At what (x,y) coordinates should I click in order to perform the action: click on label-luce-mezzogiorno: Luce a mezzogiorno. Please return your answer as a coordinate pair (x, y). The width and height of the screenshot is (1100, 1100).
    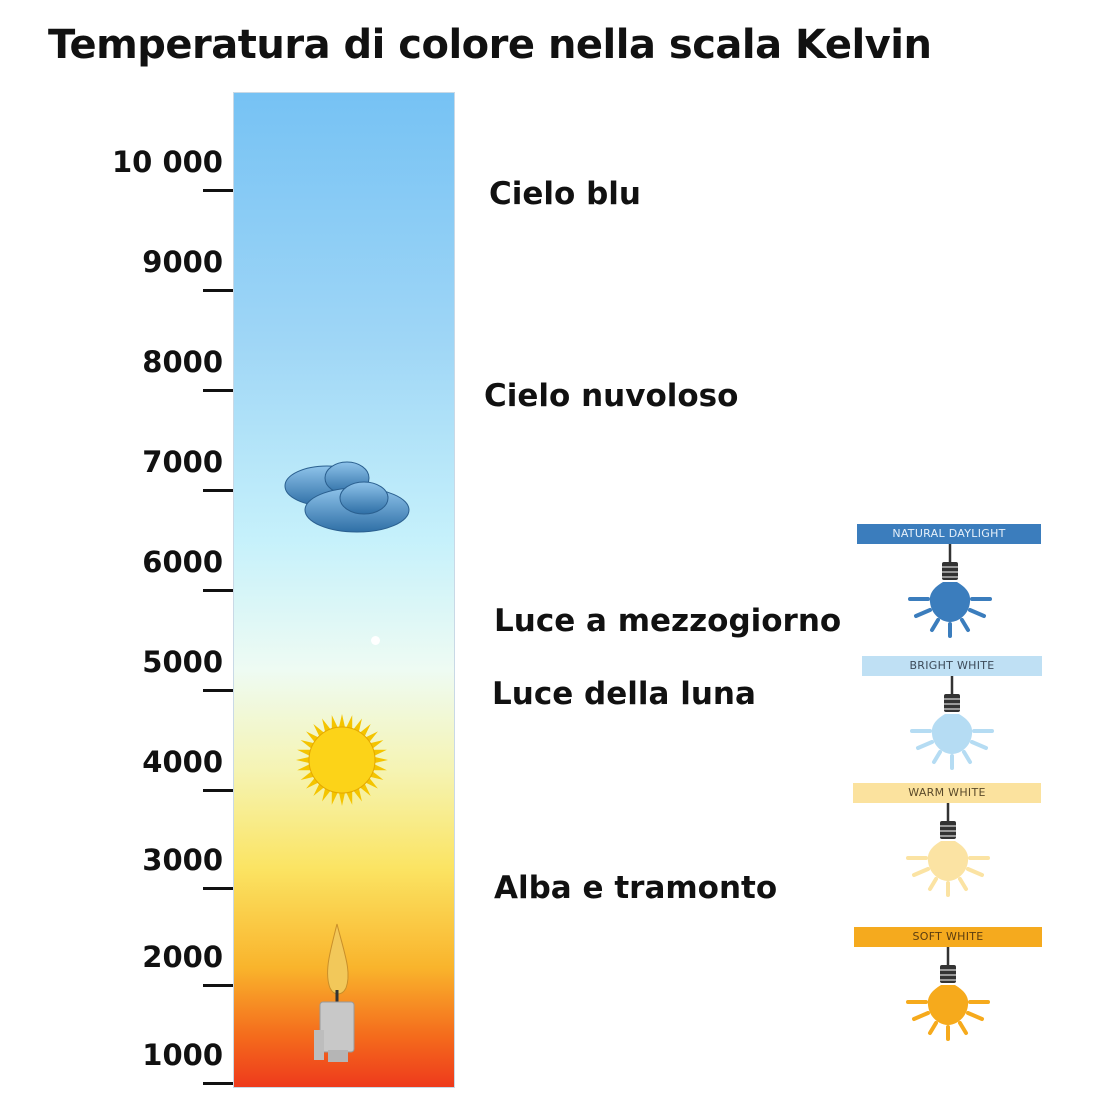
    Looking at the image, I should click on (668, 621).